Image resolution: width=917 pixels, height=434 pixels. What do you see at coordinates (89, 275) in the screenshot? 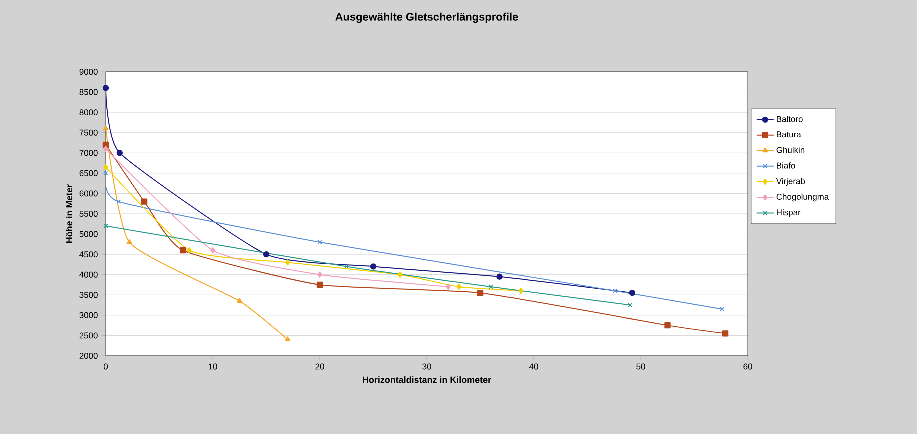
I see `y-tick-label: 4000` at bounding box center [89, 275].